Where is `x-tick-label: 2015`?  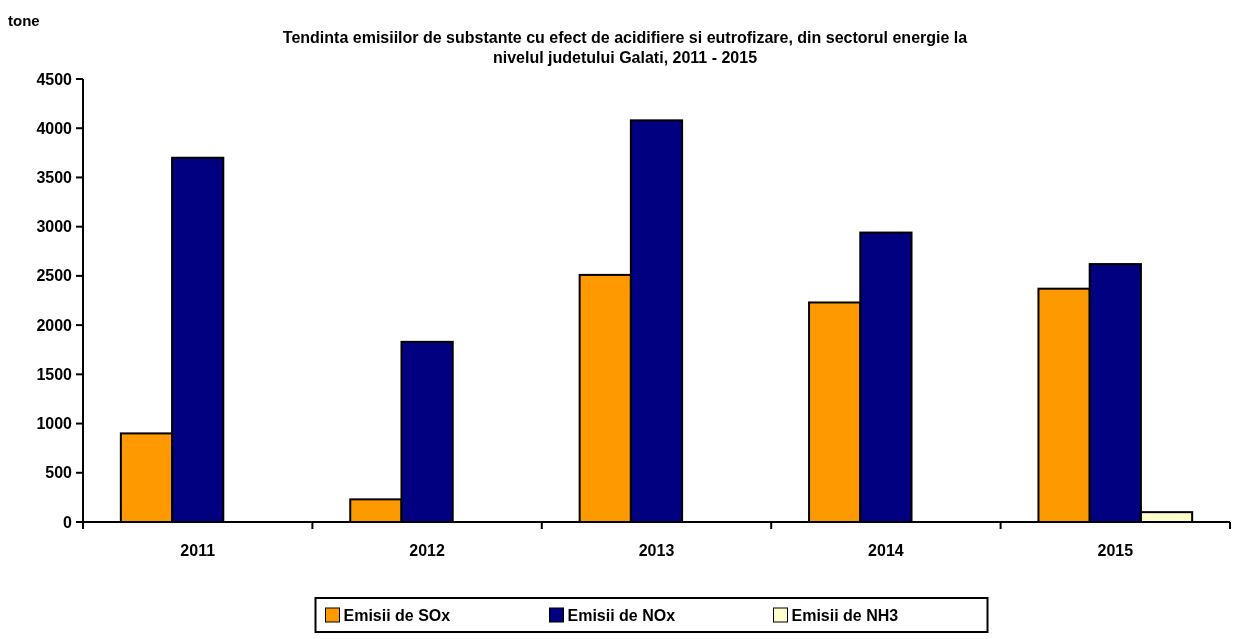 x-tick-label: 2015 is located at coordinates (1115, 550).